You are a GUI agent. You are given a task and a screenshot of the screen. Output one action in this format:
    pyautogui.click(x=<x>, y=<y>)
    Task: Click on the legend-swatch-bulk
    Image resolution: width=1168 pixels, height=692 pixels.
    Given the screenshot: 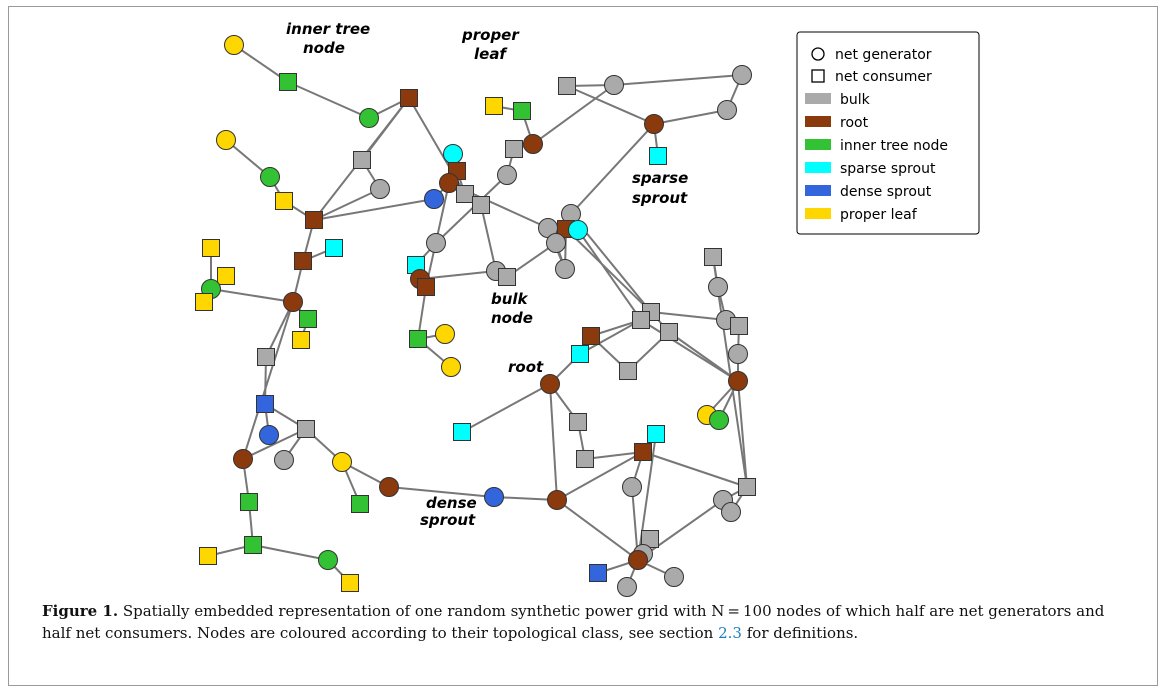 What is the action you would take?
    pyautogui.click(x=818, y=98)
    